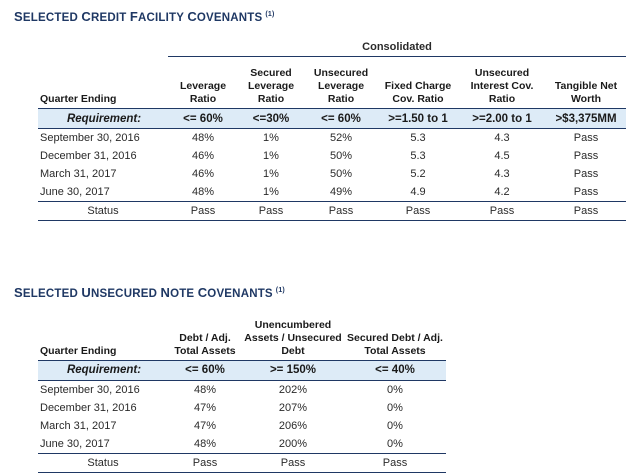  I want to click on table-row: September 30, 2016 48% 202% 0%, so click(242, 389).